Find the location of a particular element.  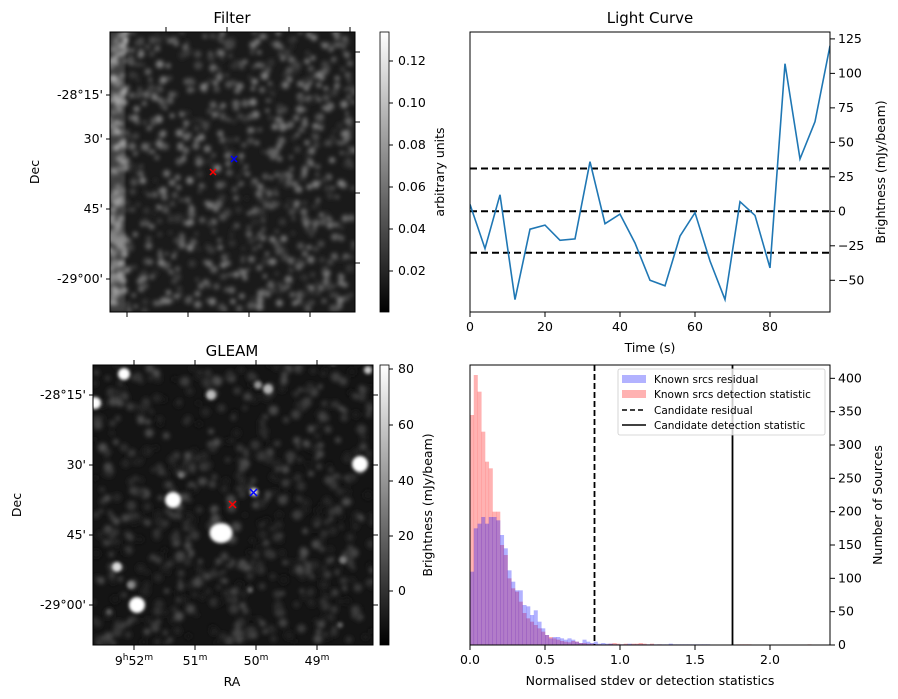

gleam-colorbar-tick-label: 40 is located at coordinates (406, 480).